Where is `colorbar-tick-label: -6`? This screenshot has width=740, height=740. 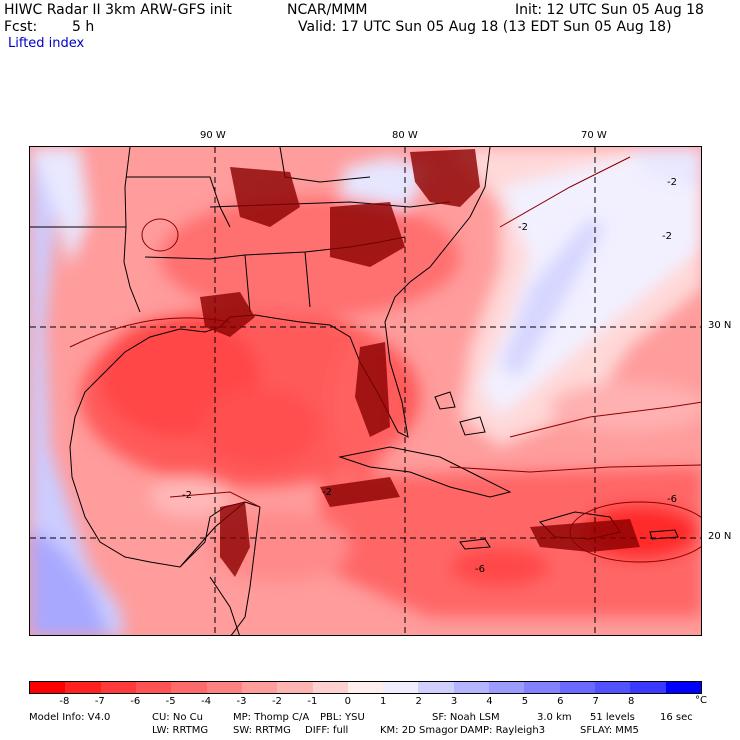
colorbar-tick-label: -6 is located at coordinates (135, 701).